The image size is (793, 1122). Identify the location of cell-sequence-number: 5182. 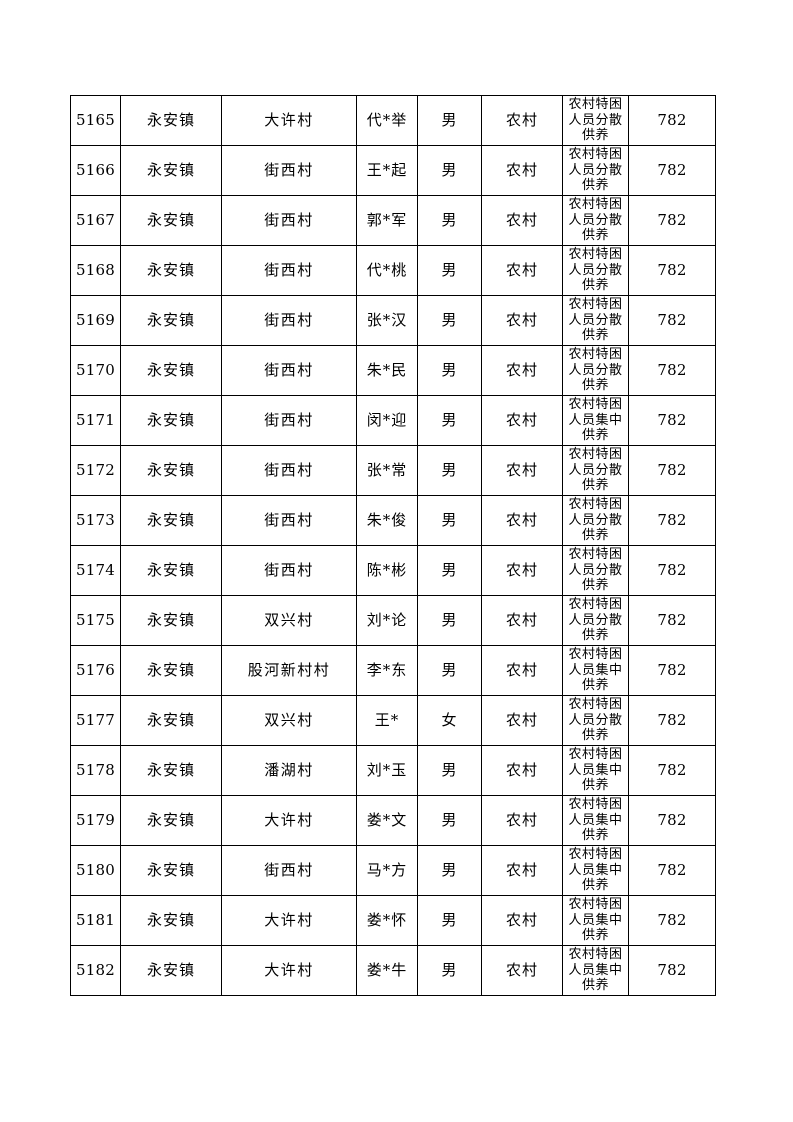
(95, 970).